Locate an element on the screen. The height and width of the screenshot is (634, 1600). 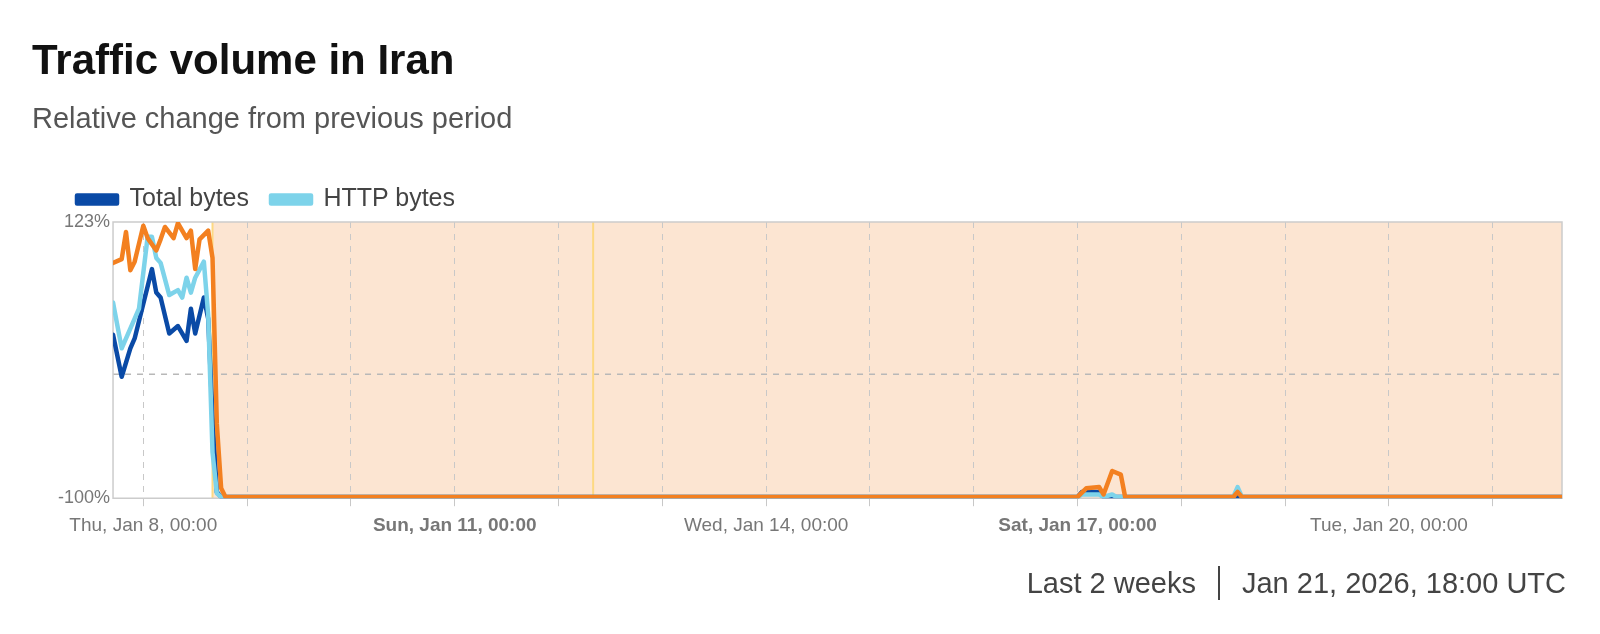
y-tick-label: 123% is located at coordinates (87, 220).